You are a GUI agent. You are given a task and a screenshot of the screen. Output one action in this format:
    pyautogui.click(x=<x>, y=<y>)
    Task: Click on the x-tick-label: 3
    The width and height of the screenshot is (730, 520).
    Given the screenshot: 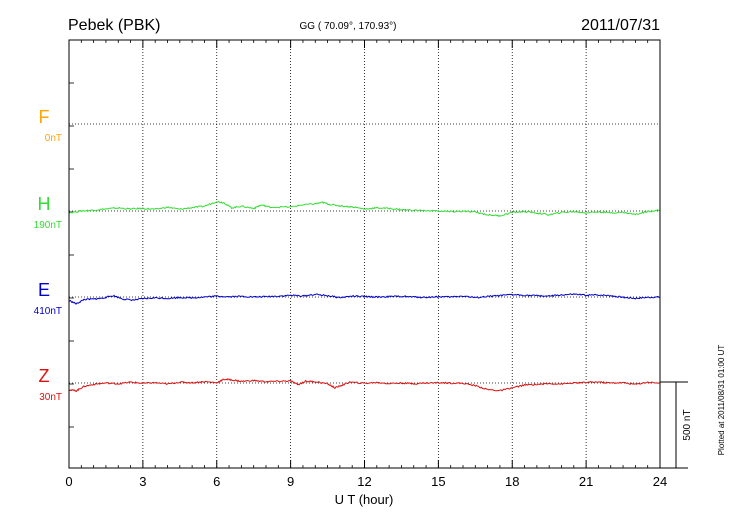 What is the action you would take?
    pyautogui.click(x=142, y=481)
    